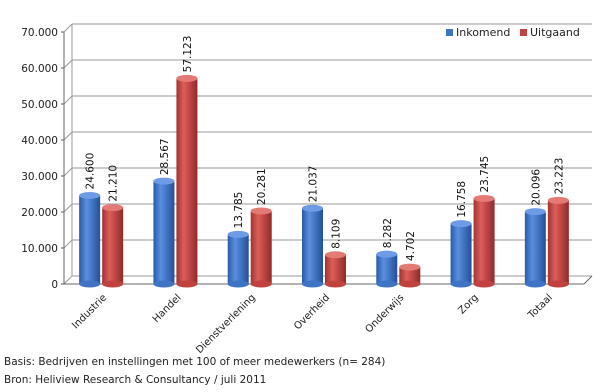 This screenshot has height=392, width=600. What do you see at coordinates (540, 306) in the screenshot?
I see `x-tick-label: Totaal` at bounding box center [540, 306].